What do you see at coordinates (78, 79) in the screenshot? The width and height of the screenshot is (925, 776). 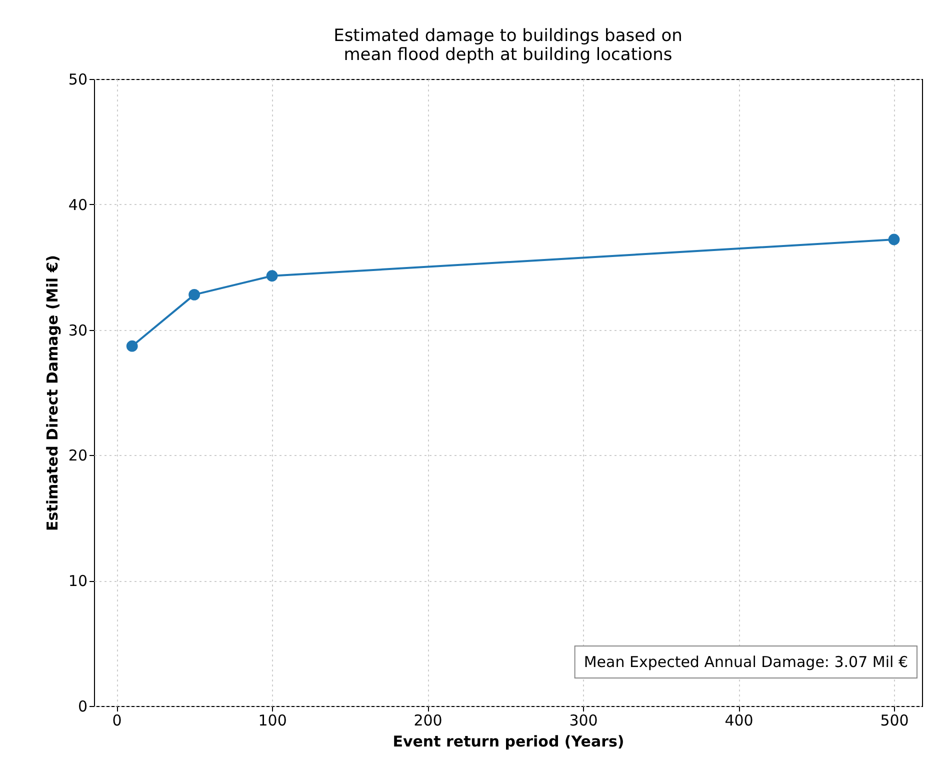 I see `y-tick-label: 50` at bounding box center [78, 79].